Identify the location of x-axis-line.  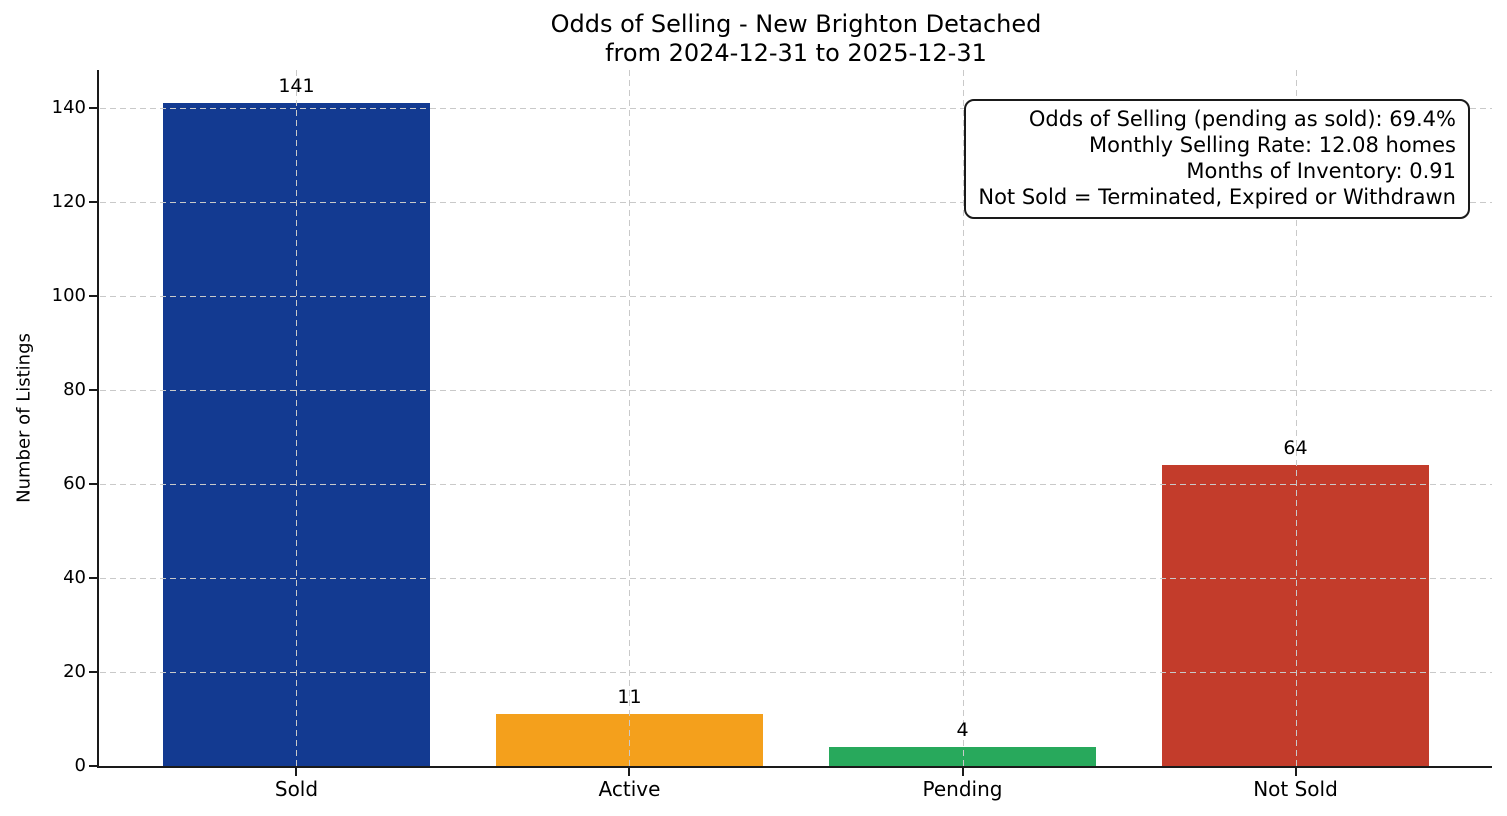
(794, 767).